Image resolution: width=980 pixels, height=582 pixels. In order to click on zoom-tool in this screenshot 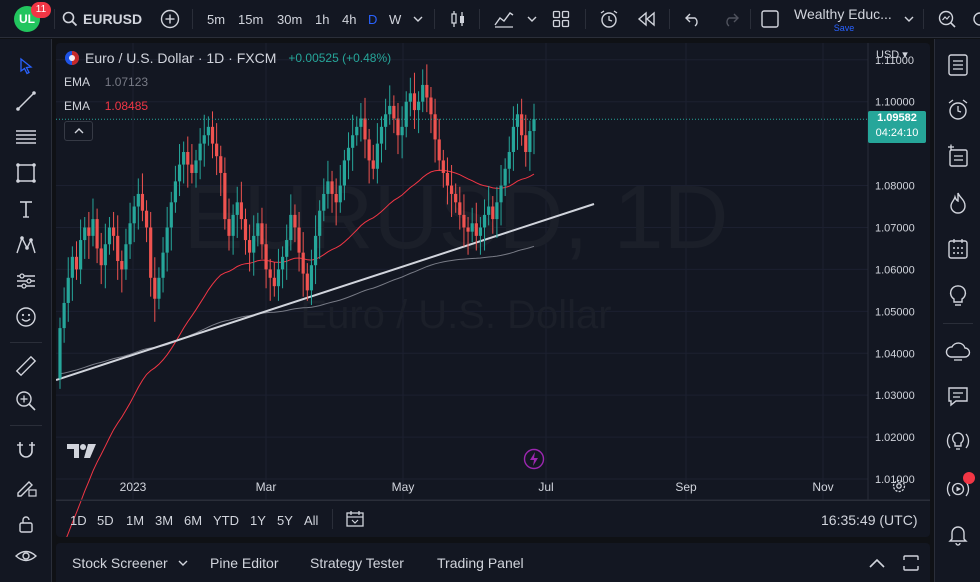, I will do `click(26, 401)`.